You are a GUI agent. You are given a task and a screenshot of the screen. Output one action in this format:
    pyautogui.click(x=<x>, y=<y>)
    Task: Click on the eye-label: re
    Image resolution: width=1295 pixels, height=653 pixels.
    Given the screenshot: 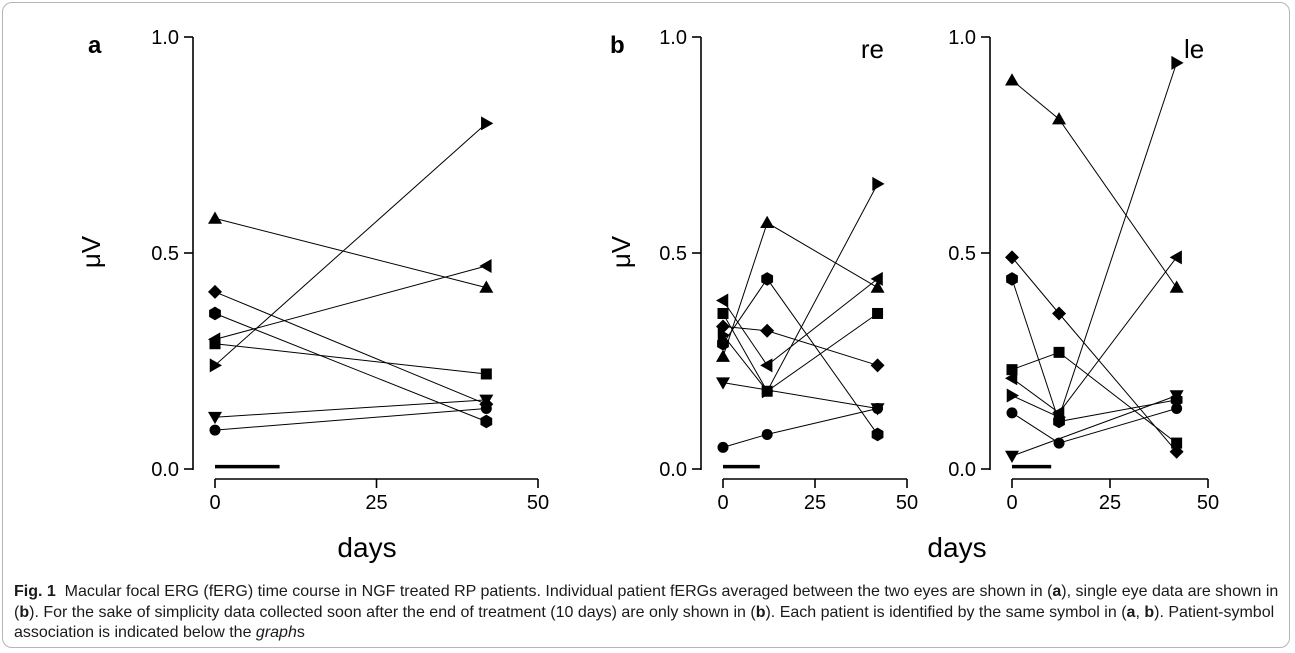 What is the action you would take?
    pyautogui.click(x=872, y=49)
    